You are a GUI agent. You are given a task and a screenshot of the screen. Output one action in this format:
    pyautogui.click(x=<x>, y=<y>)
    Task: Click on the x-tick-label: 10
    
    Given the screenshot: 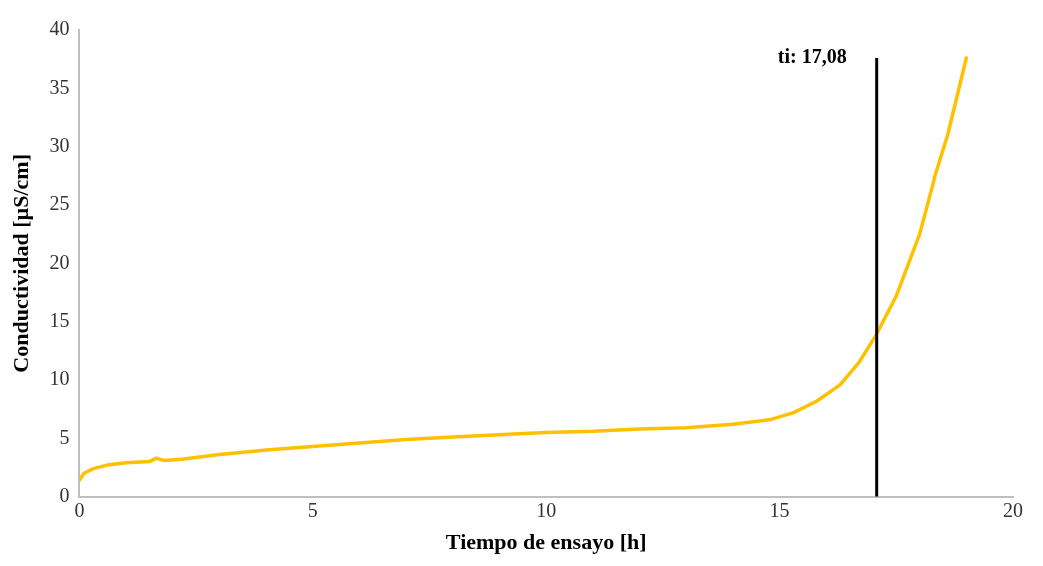 What is the action you would take?
    pyautogui.click(x=546, y=509)
    